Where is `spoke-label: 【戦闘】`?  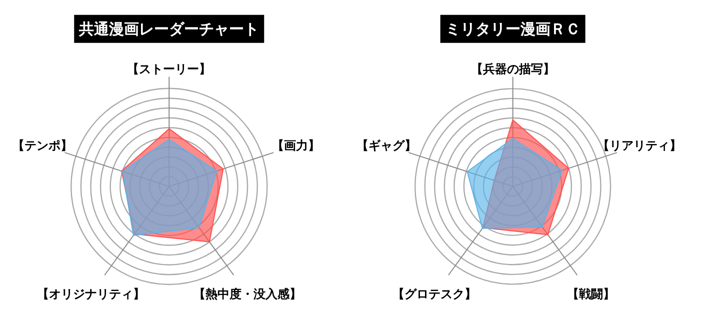 spoke-label: 【戦闘】 is located at coordinates (590, 294).